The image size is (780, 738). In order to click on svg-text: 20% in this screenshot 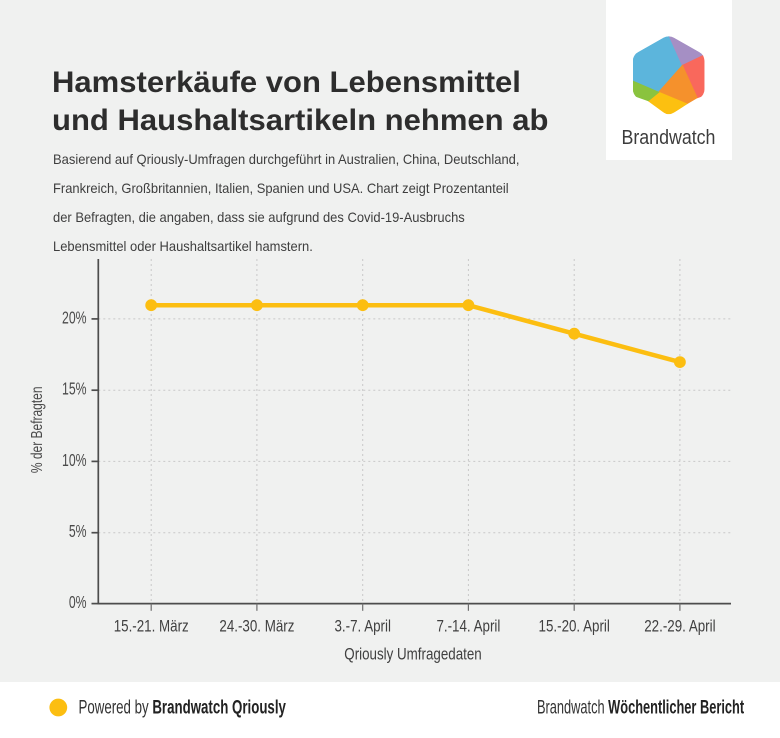, I will do `click(74, 318)`.